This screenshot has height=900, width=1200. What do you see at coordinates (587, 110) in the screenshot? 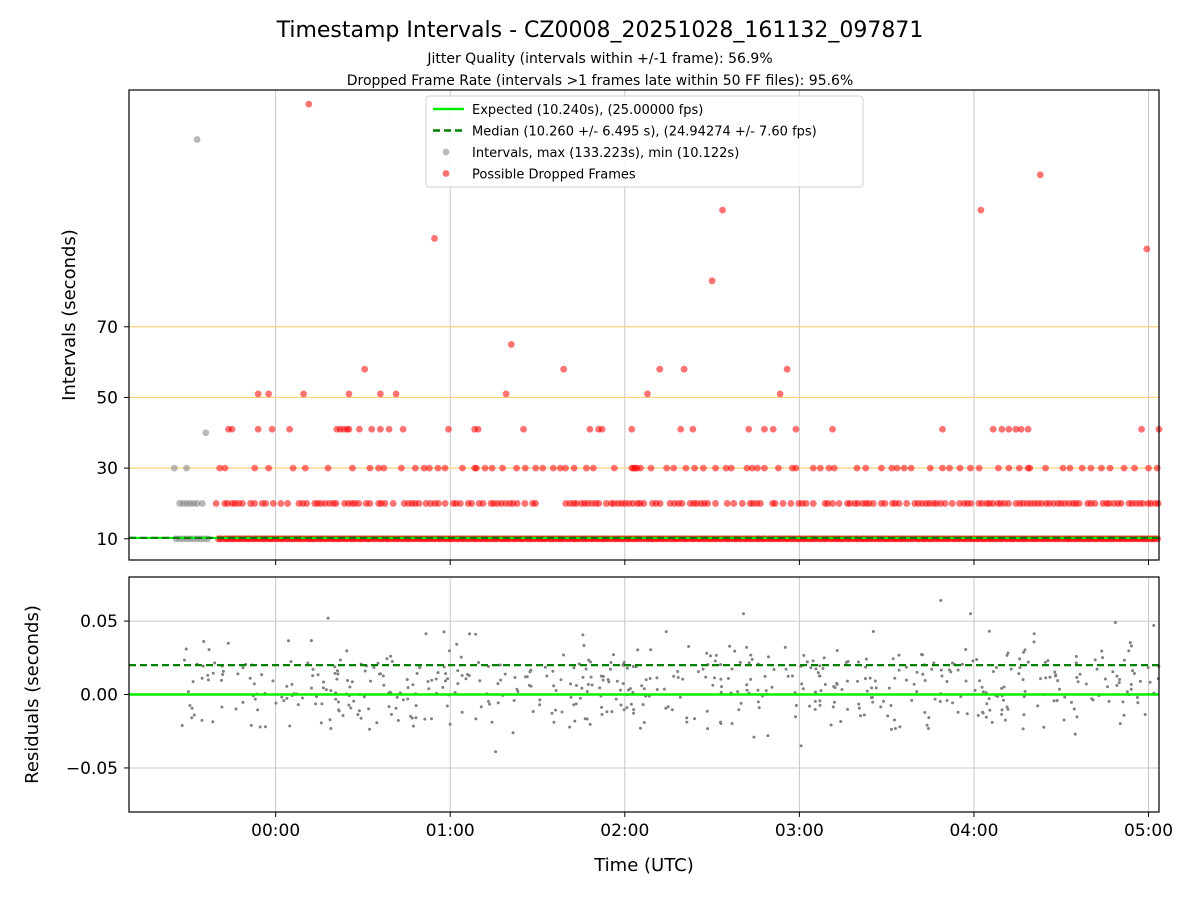
I see `legend-label-expected: Expected (10.240s), (25.00000 fps)` at bounding box center [587, 110].